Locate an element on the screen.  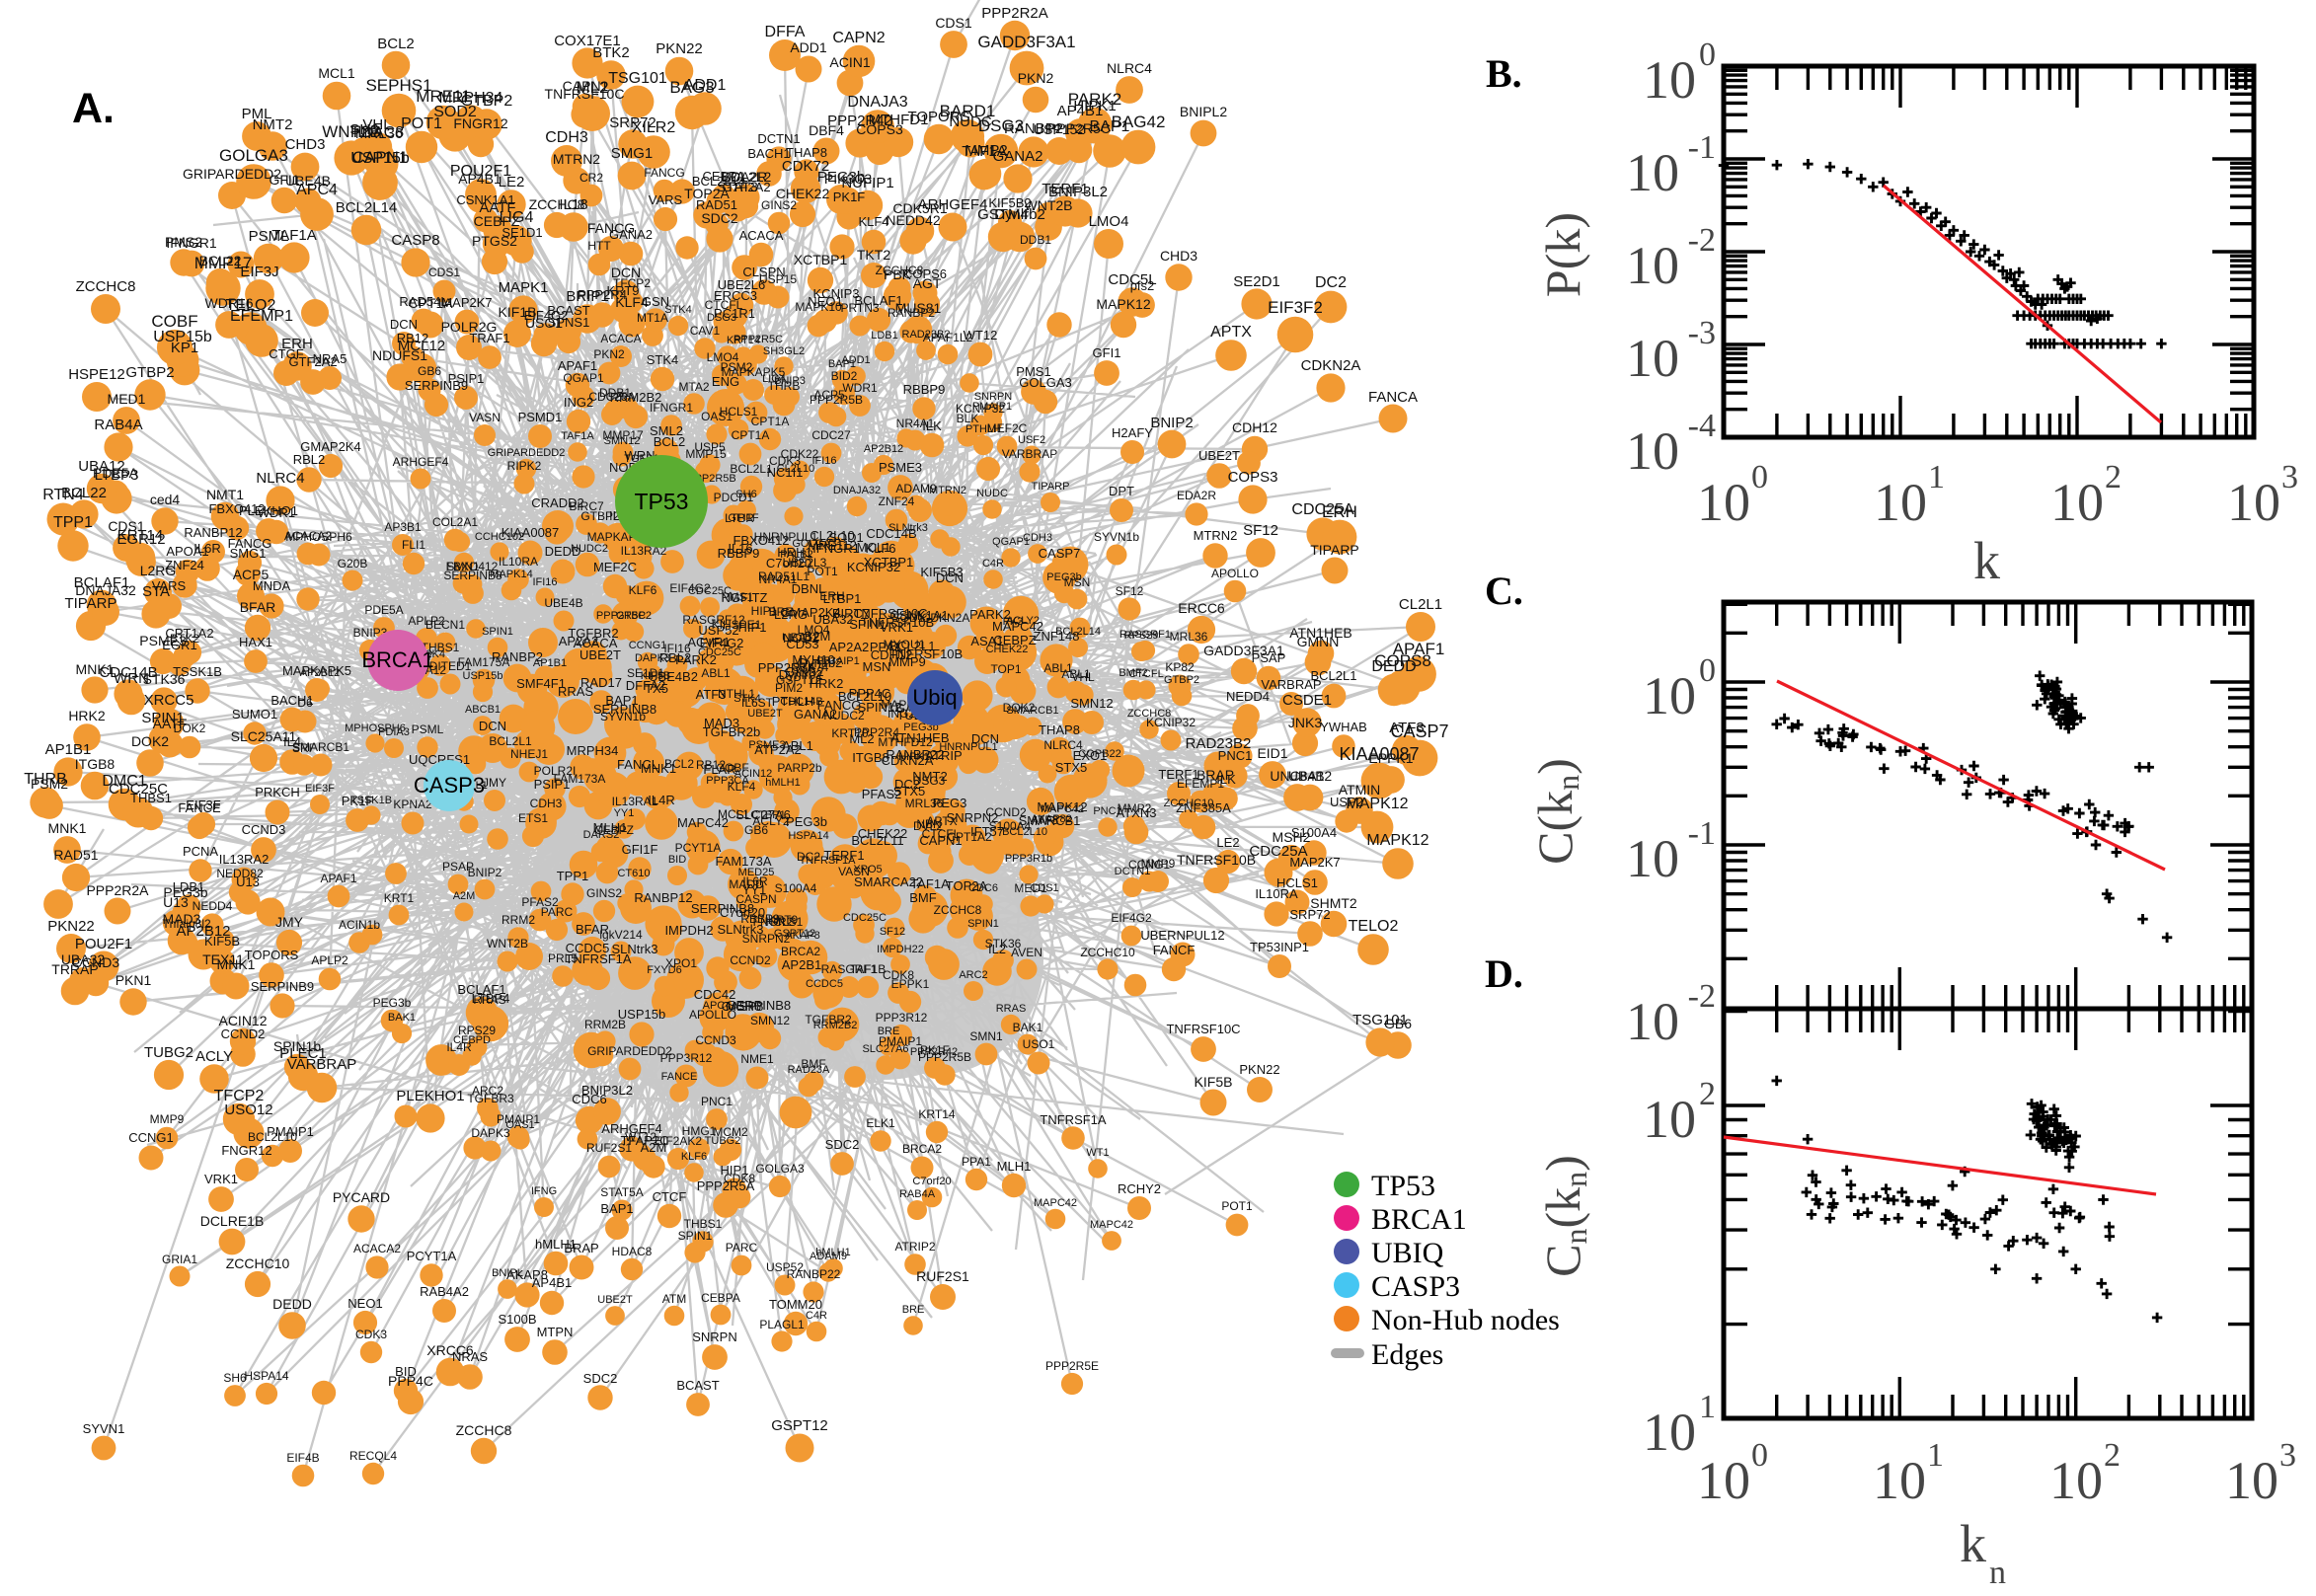
svg-text: PPP4C is located at coordinates (870, 693).